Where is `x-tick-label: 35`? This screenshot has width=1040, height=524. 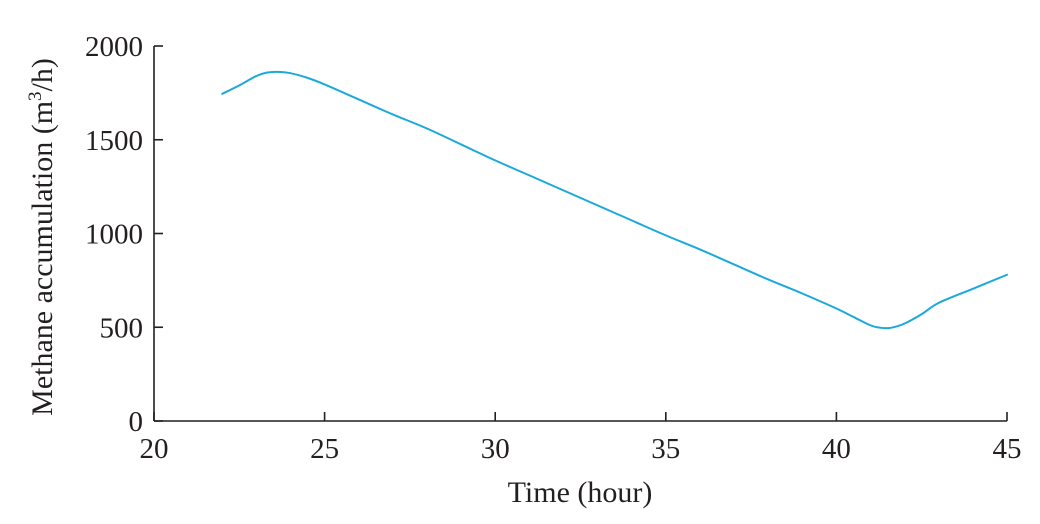
x-tick-label: 35 is located at coordinates (665, 449).